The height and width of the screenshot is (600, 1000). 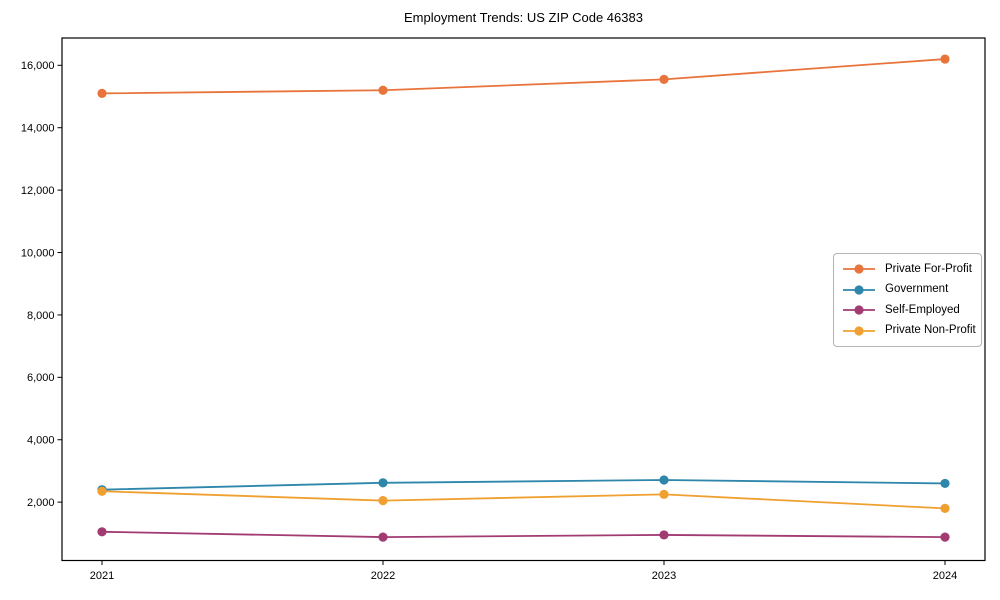 I want to click on data-point-private-non-profit-2023, so click(x=664, y=494).